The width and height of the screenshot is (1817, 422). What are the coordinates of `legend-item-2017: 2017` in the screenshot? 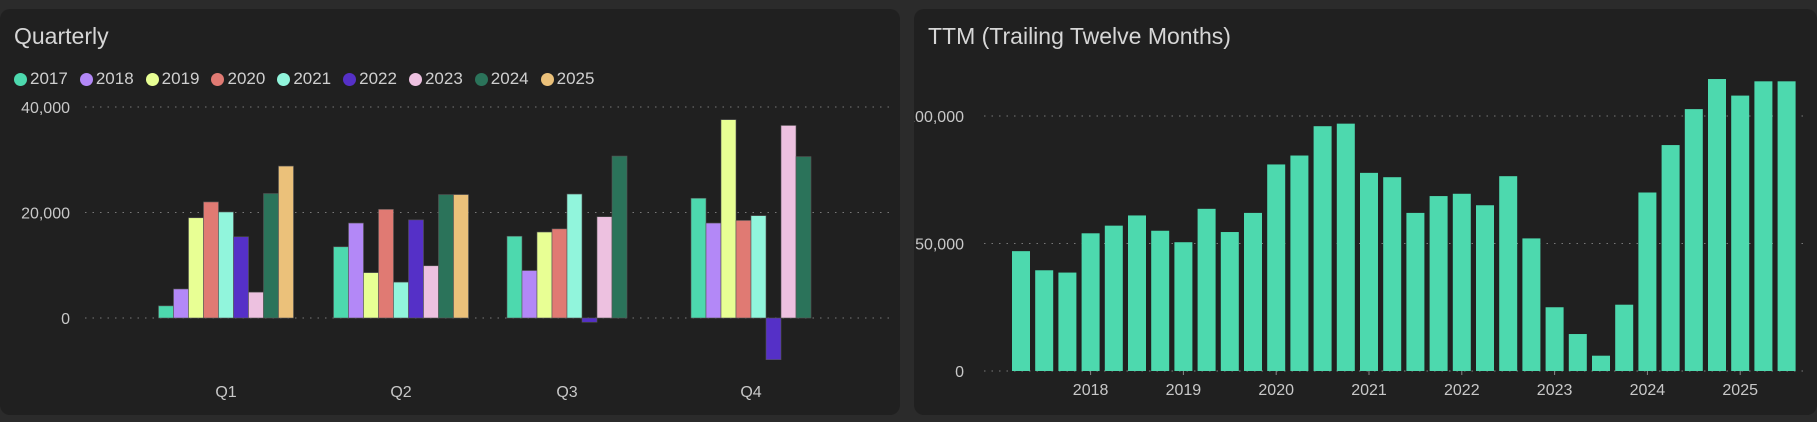 It's located at (41, 79).